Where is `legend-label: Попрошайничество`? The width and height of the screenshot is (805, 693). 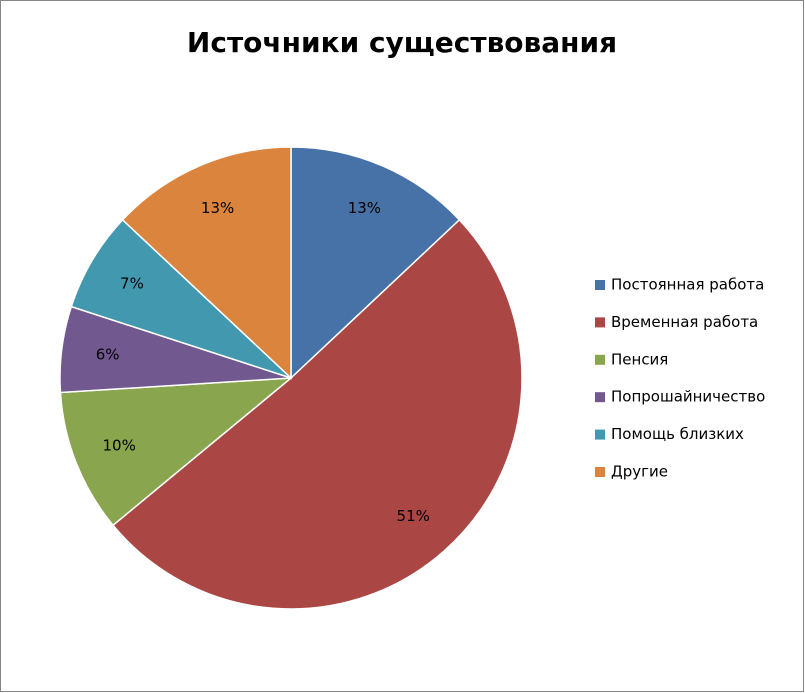 legend-label: Попрошайничество is located at coordinates (688, 397).